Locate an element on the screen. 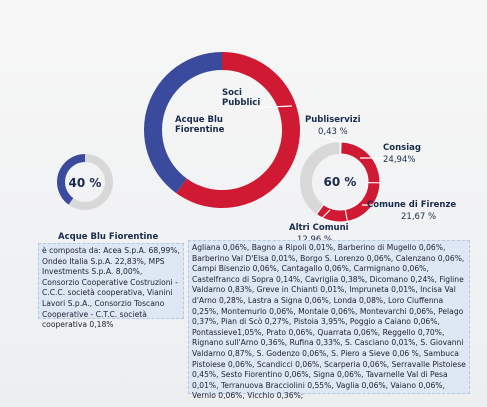  value-label: 21,67 % is located at coordinates (419, 217).